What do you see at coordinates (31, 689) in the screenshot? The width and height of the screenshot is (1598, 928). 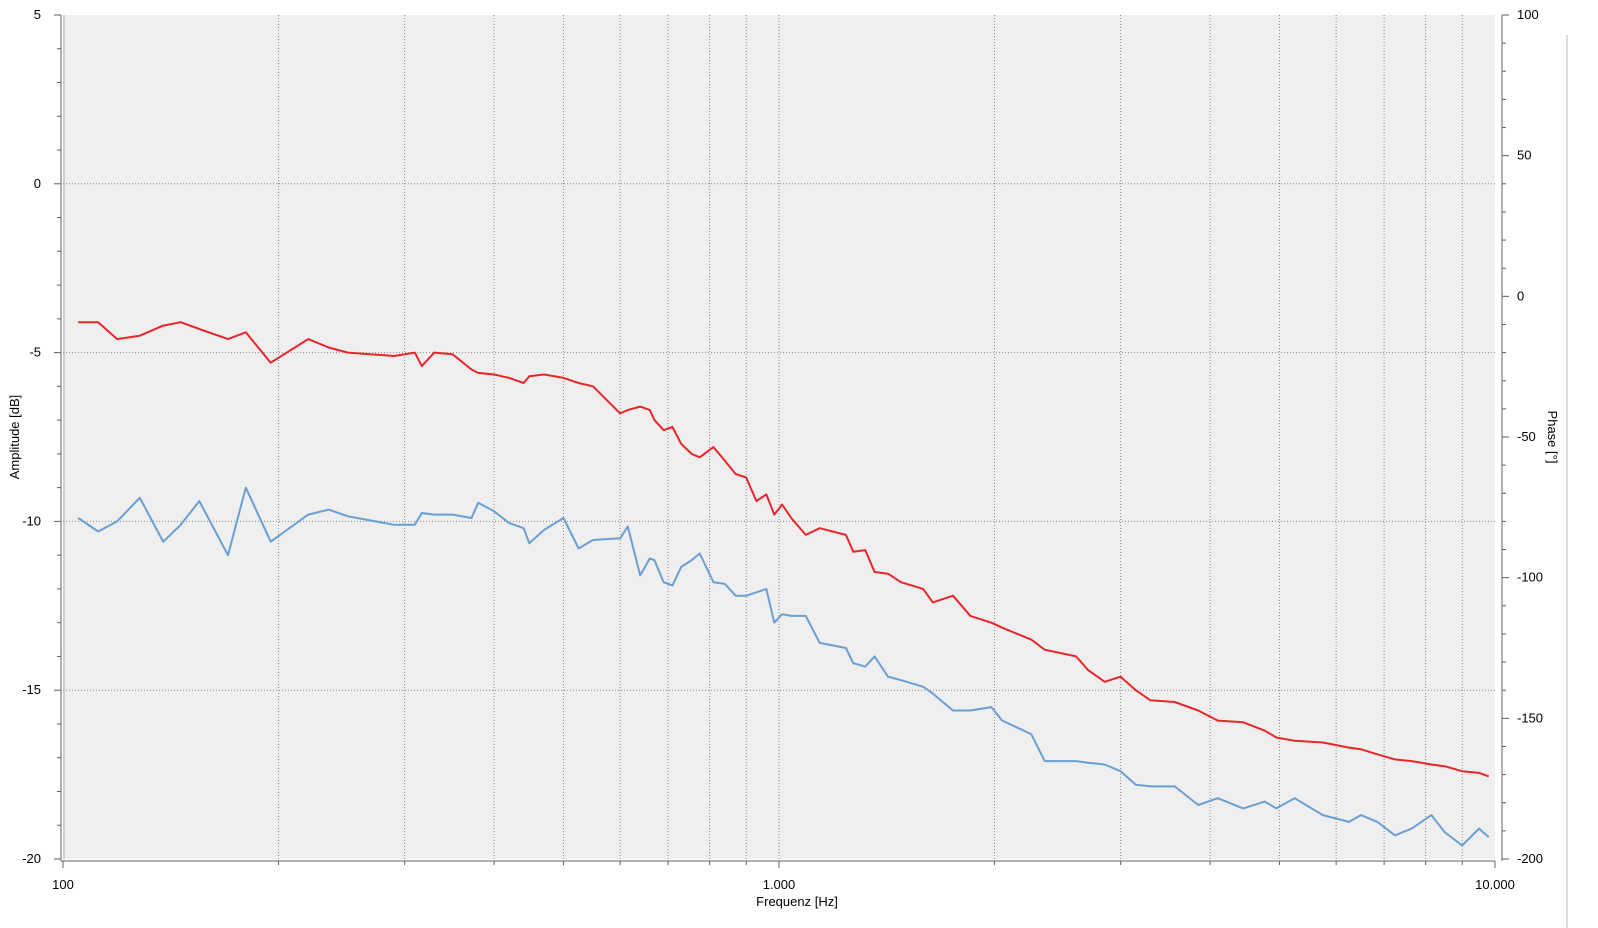 I see `y-tick-label: -15` at bounding box center [31, 689].